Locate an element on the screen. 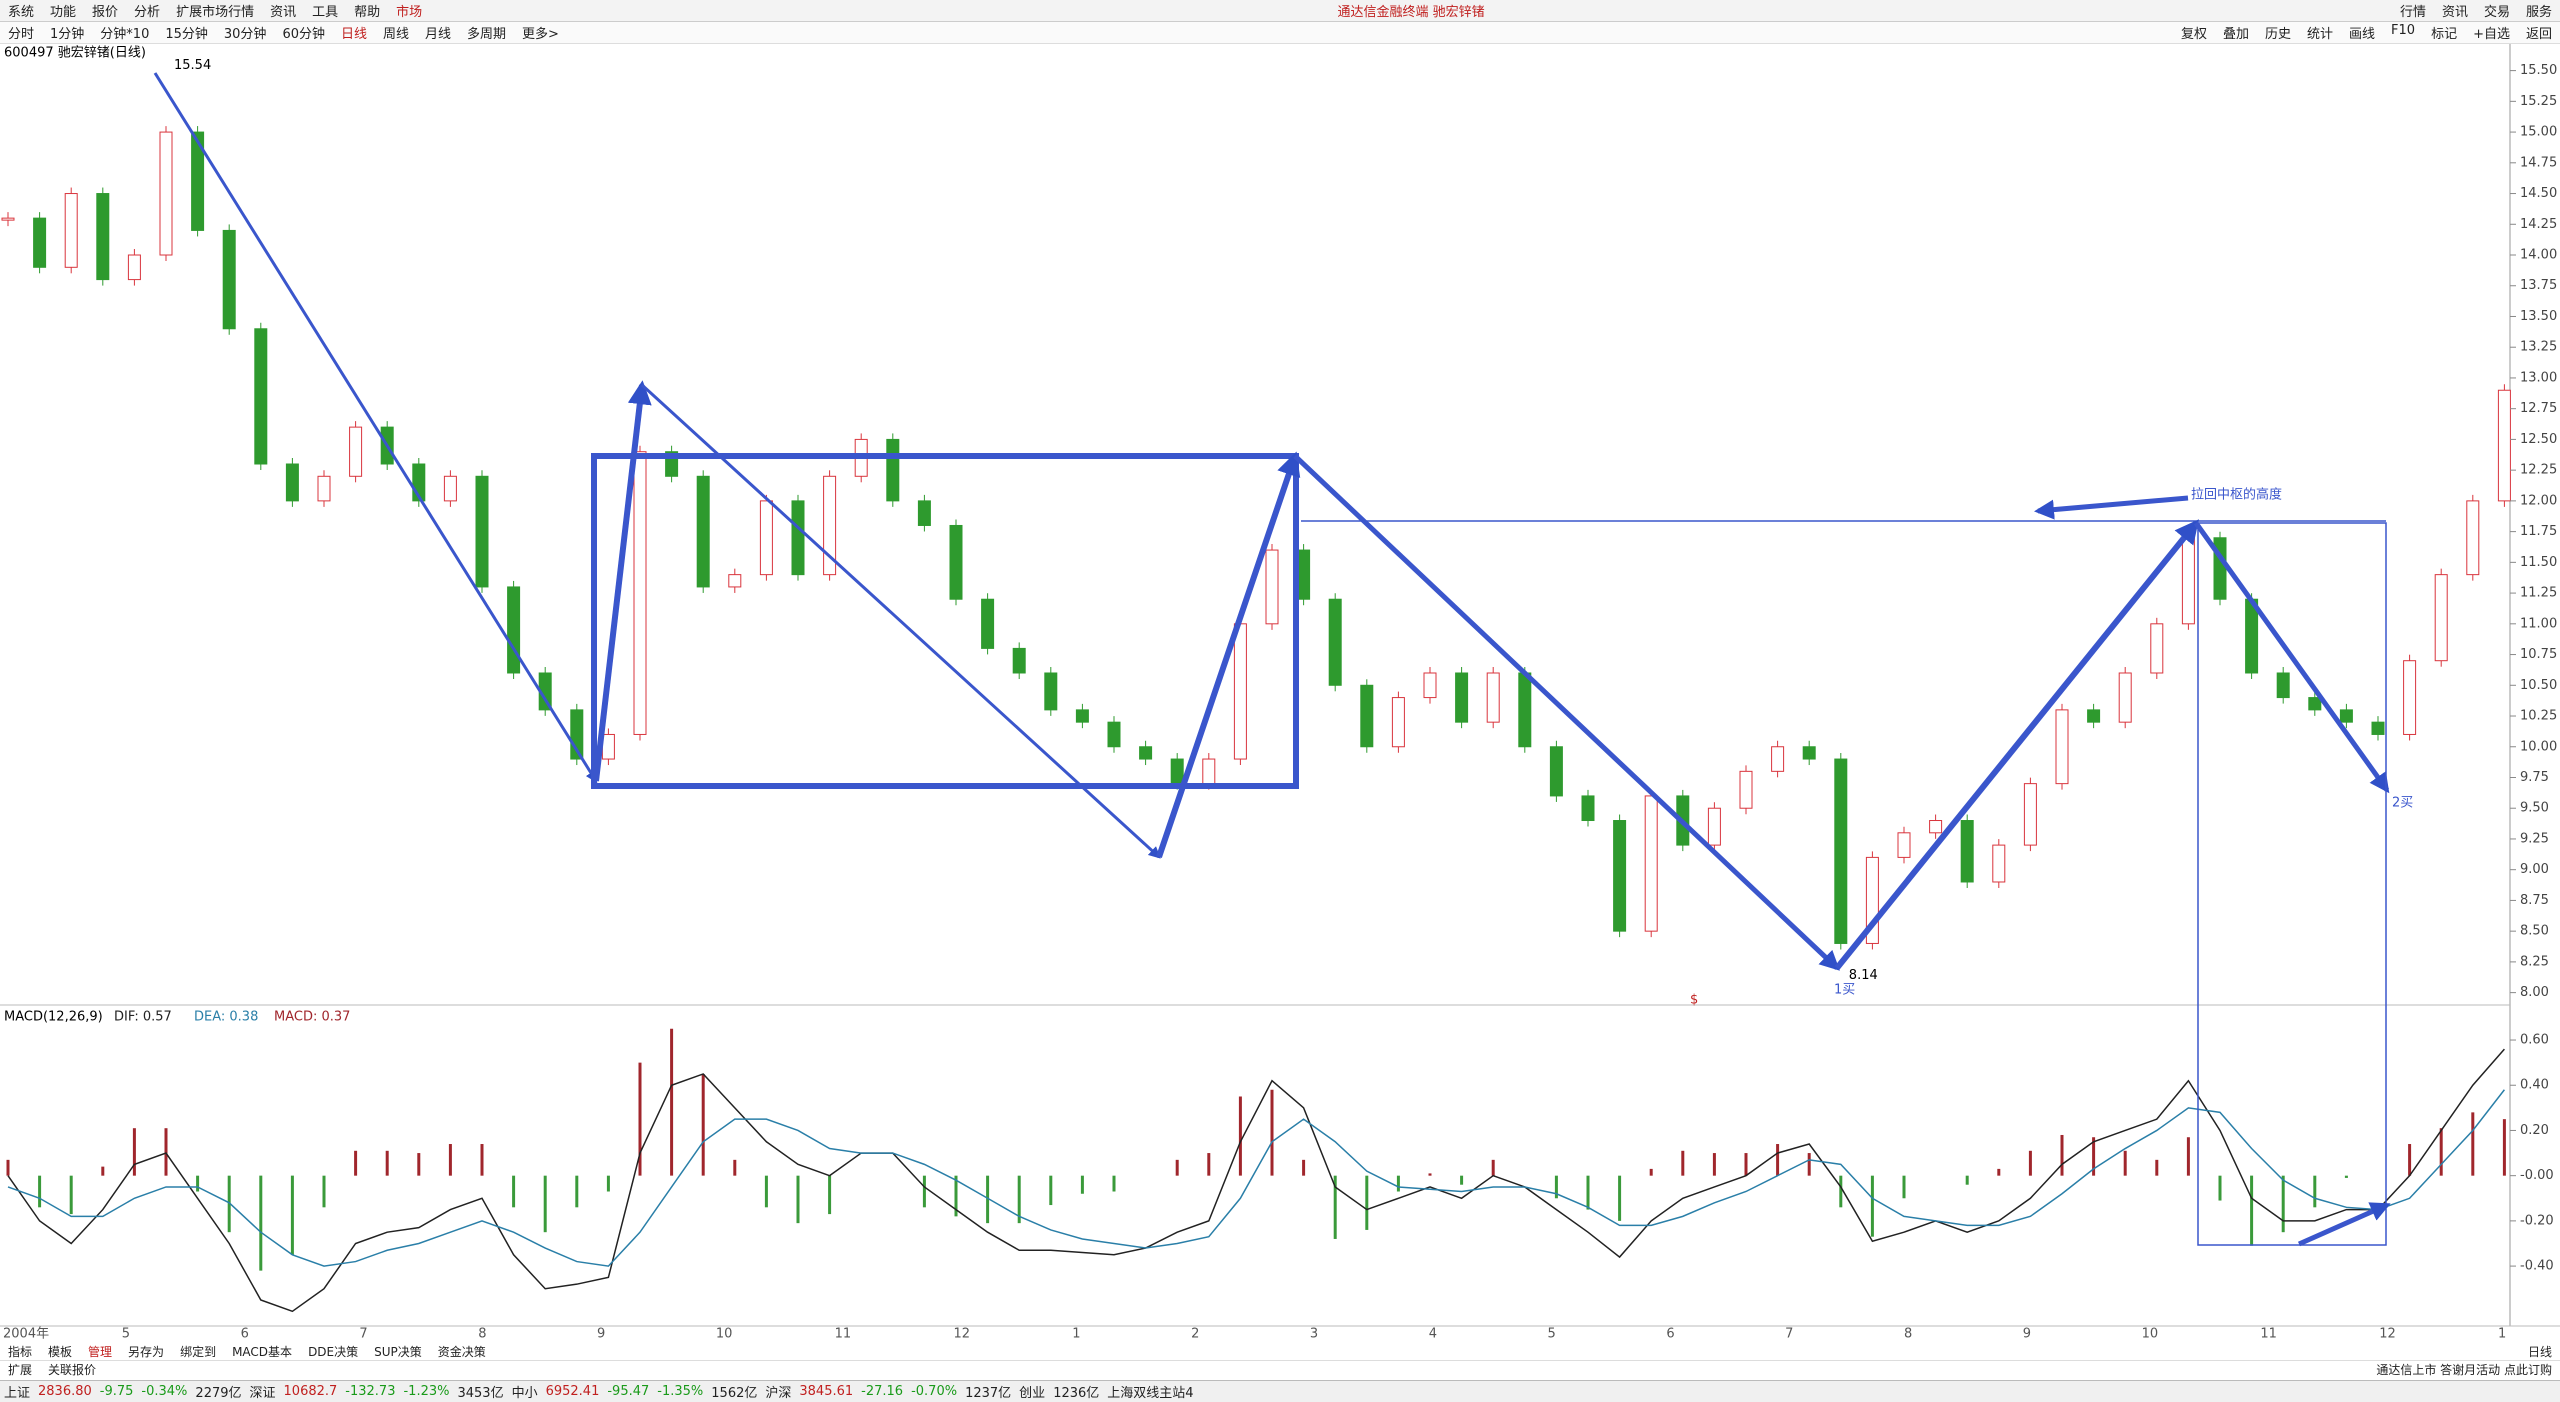 Image resolution: width=2560 pixels, height=1402 pixels. x-tick-label: 6 is located at coordinates (245, 1334).